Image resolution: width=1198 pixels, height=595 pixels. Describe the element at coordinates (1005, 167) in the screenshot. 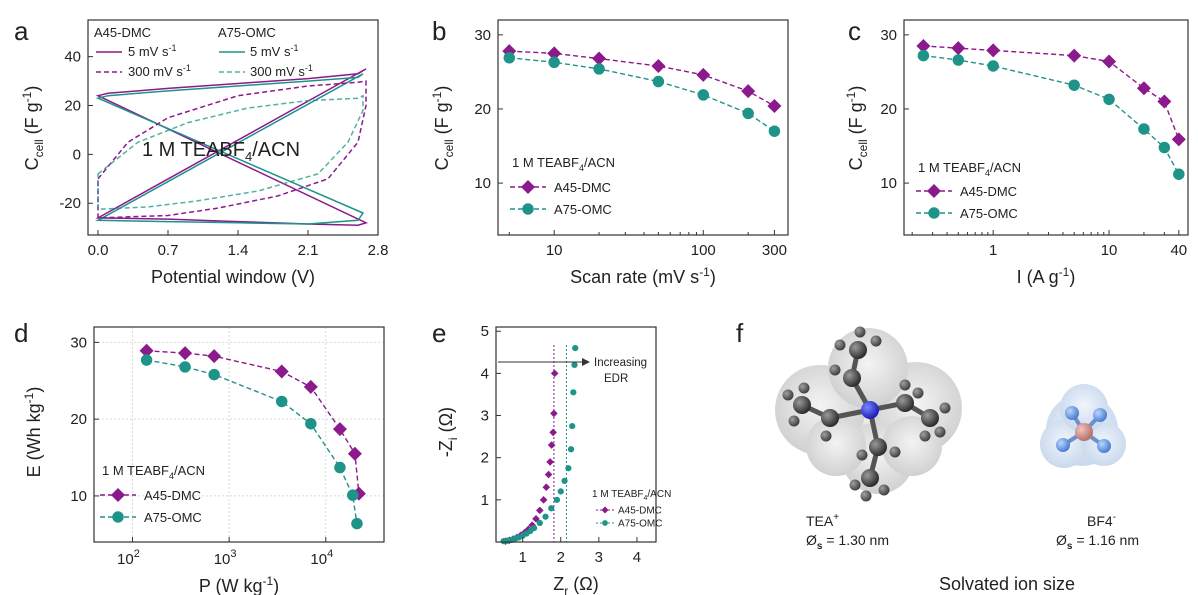

I see `panel-c-legend-title-end: /ACN` at that location.